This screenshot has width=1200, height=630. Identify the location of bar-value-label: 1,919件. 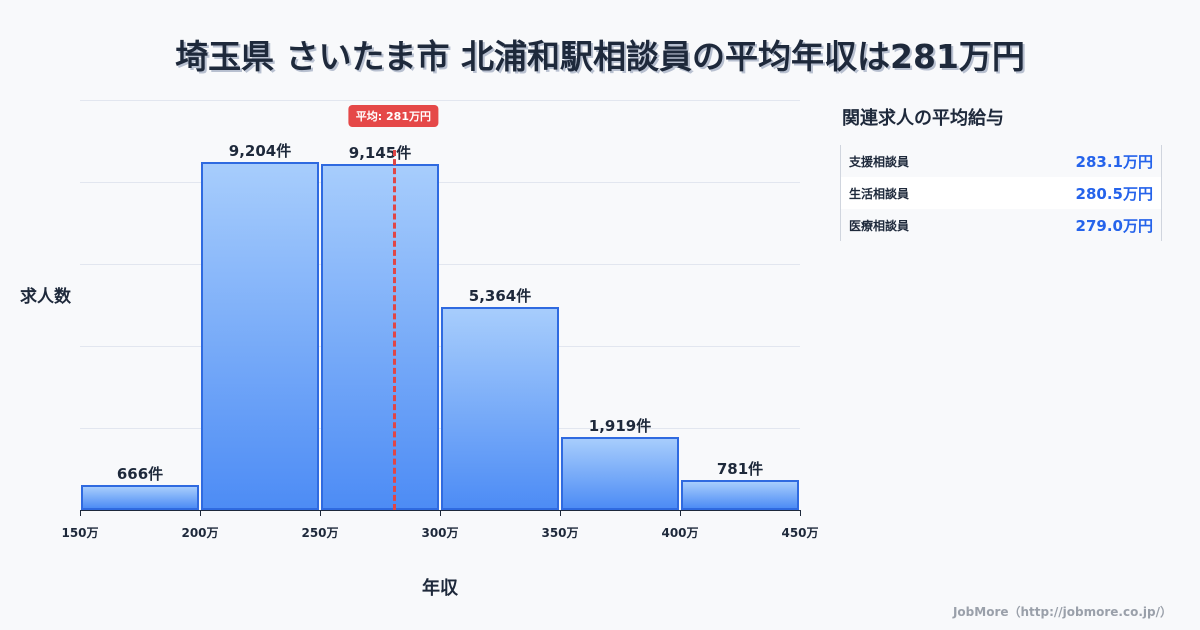
(620, 426).